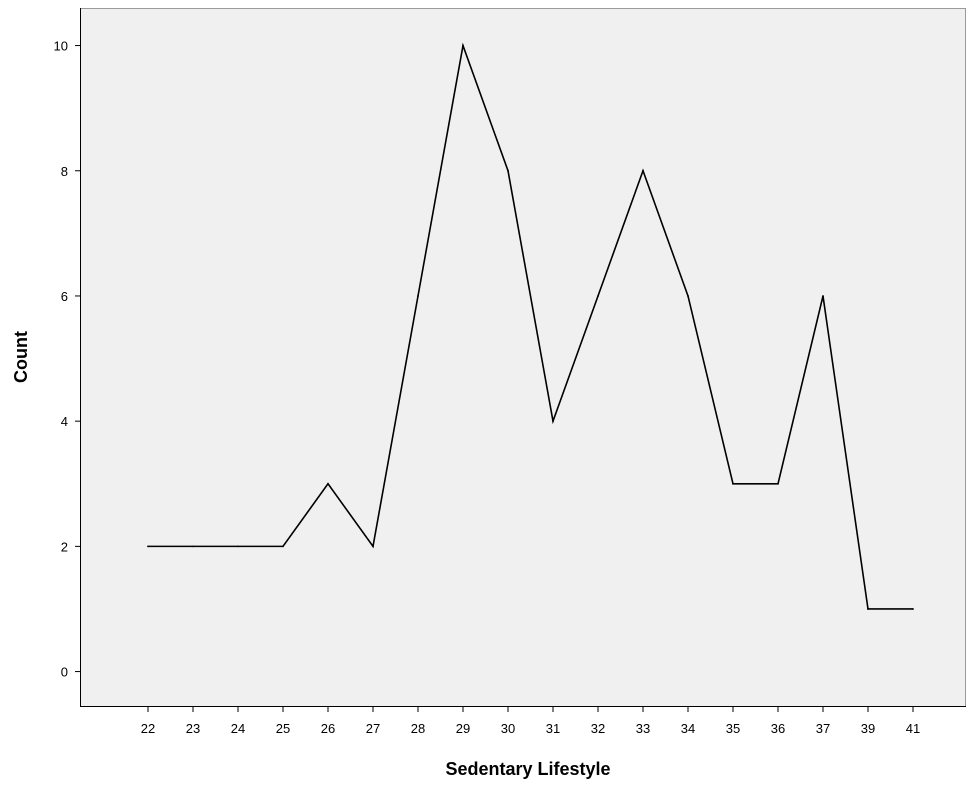  Describe the element at coordinates (64, 672) in the screenshot. I see `y-tick-label: 0` at that location.